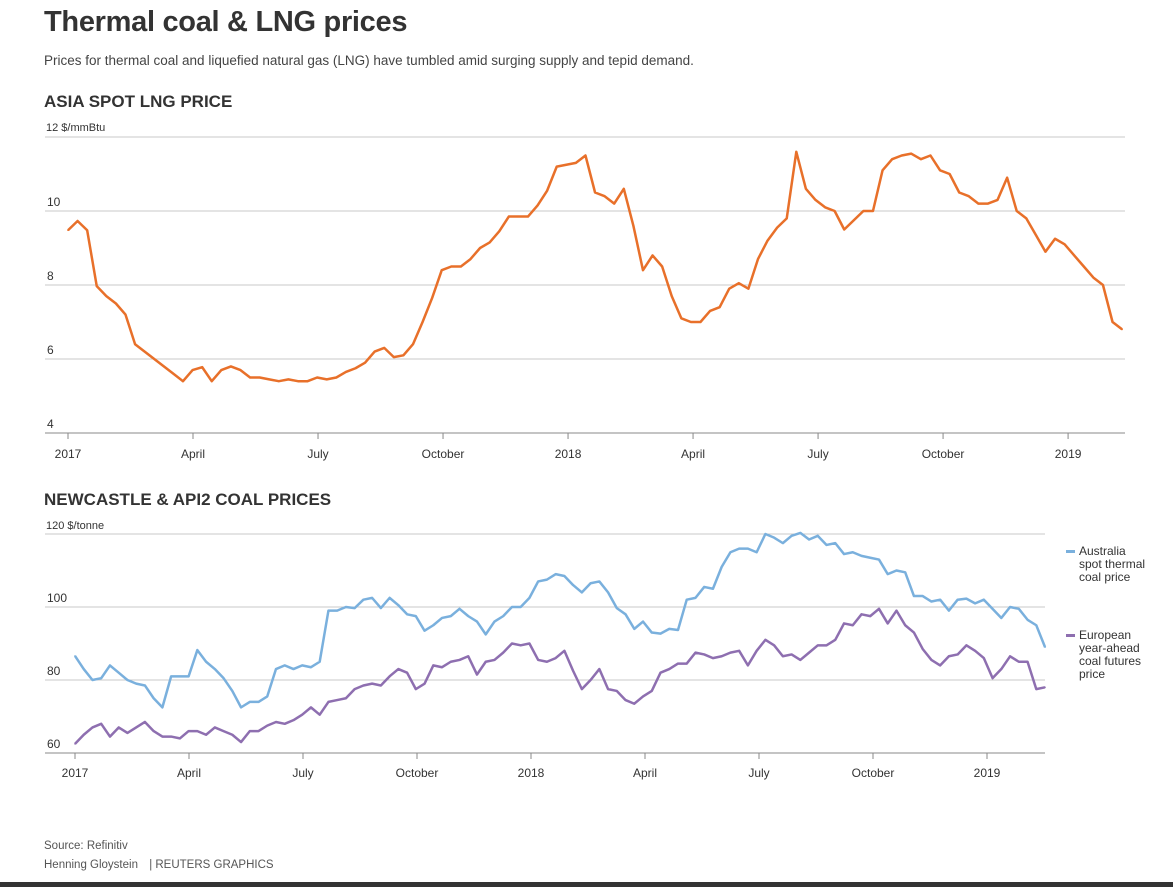 This screenshot has height=887, width=1173. Describe the element at coordinates (138, 101) in the screenshot. I see `lng-chart-title: ASIA SPOT LNG PRICE` at that location.